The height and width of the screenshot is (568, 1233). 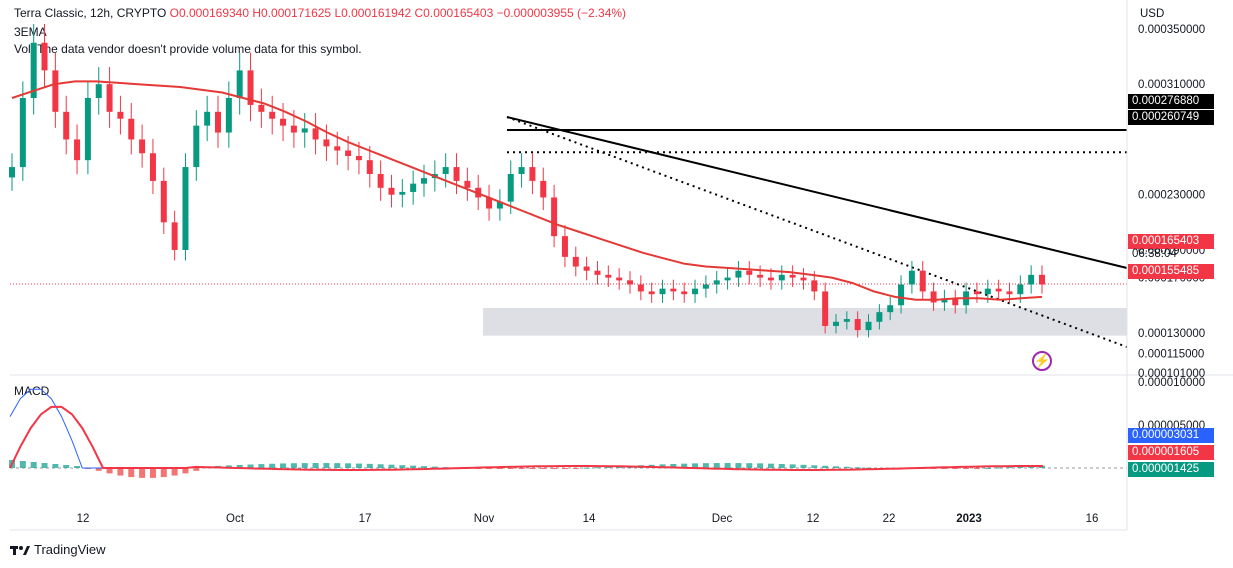 I want to click on symbol-title: Terra Classic, 12h, CRYPTO, so click(x=90, y=13).